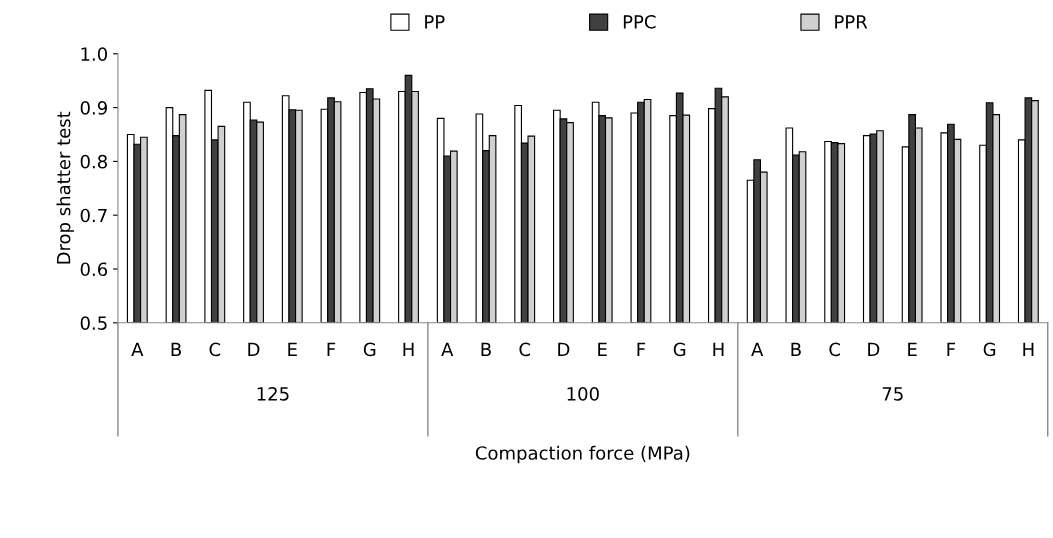 The width and height of the screenshot is (1053, 538). I want to click on x-axis-title: Compaction force (MPa), so click(582, 454).